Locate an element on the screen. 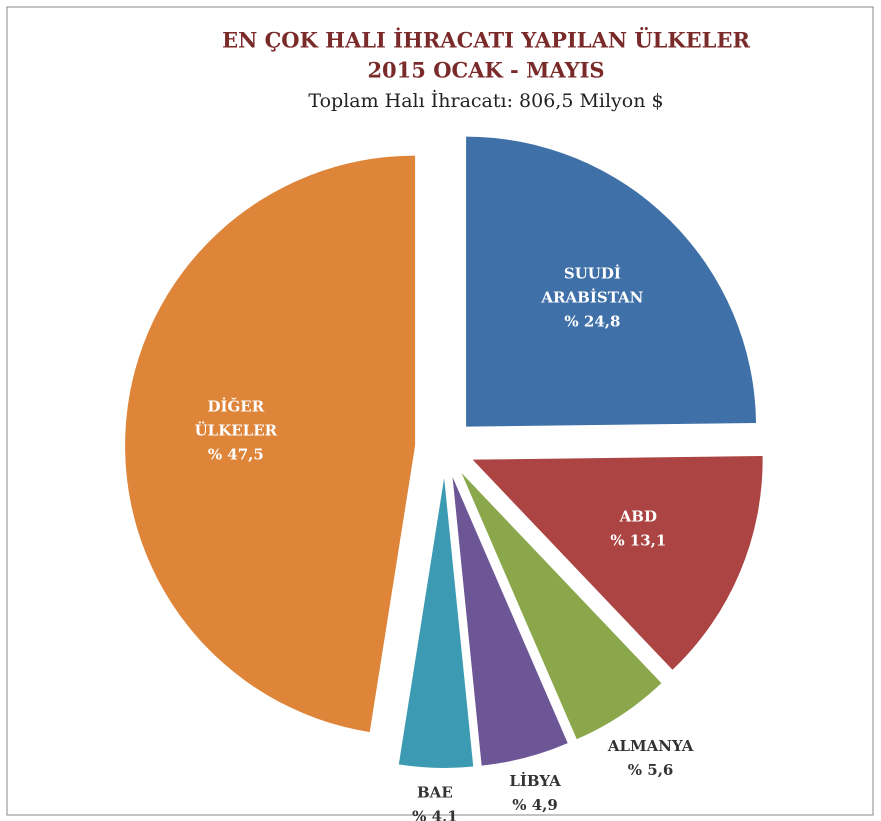  category-label: ABD is located at coordinates (638, 517).